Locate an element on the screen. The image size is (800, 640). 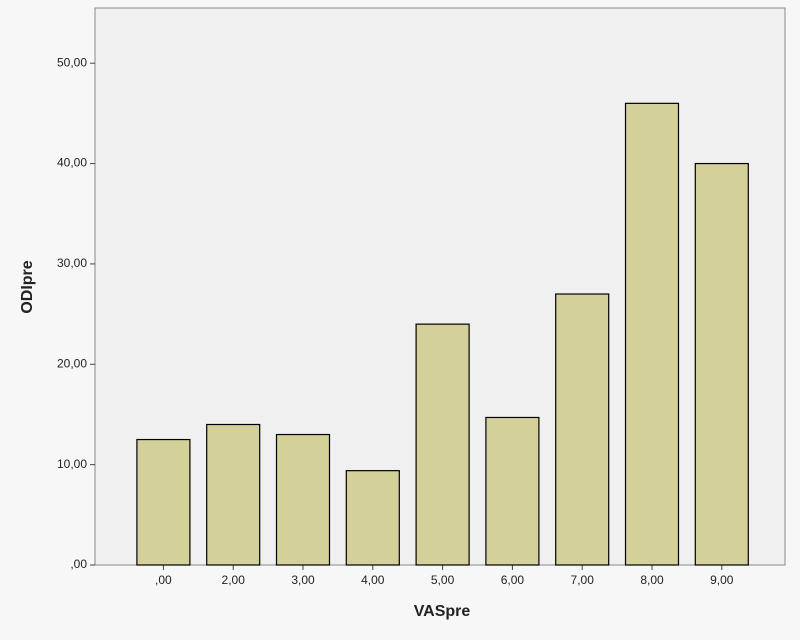
x-tick-label: 9,00 is located at coordinates (722, 580).